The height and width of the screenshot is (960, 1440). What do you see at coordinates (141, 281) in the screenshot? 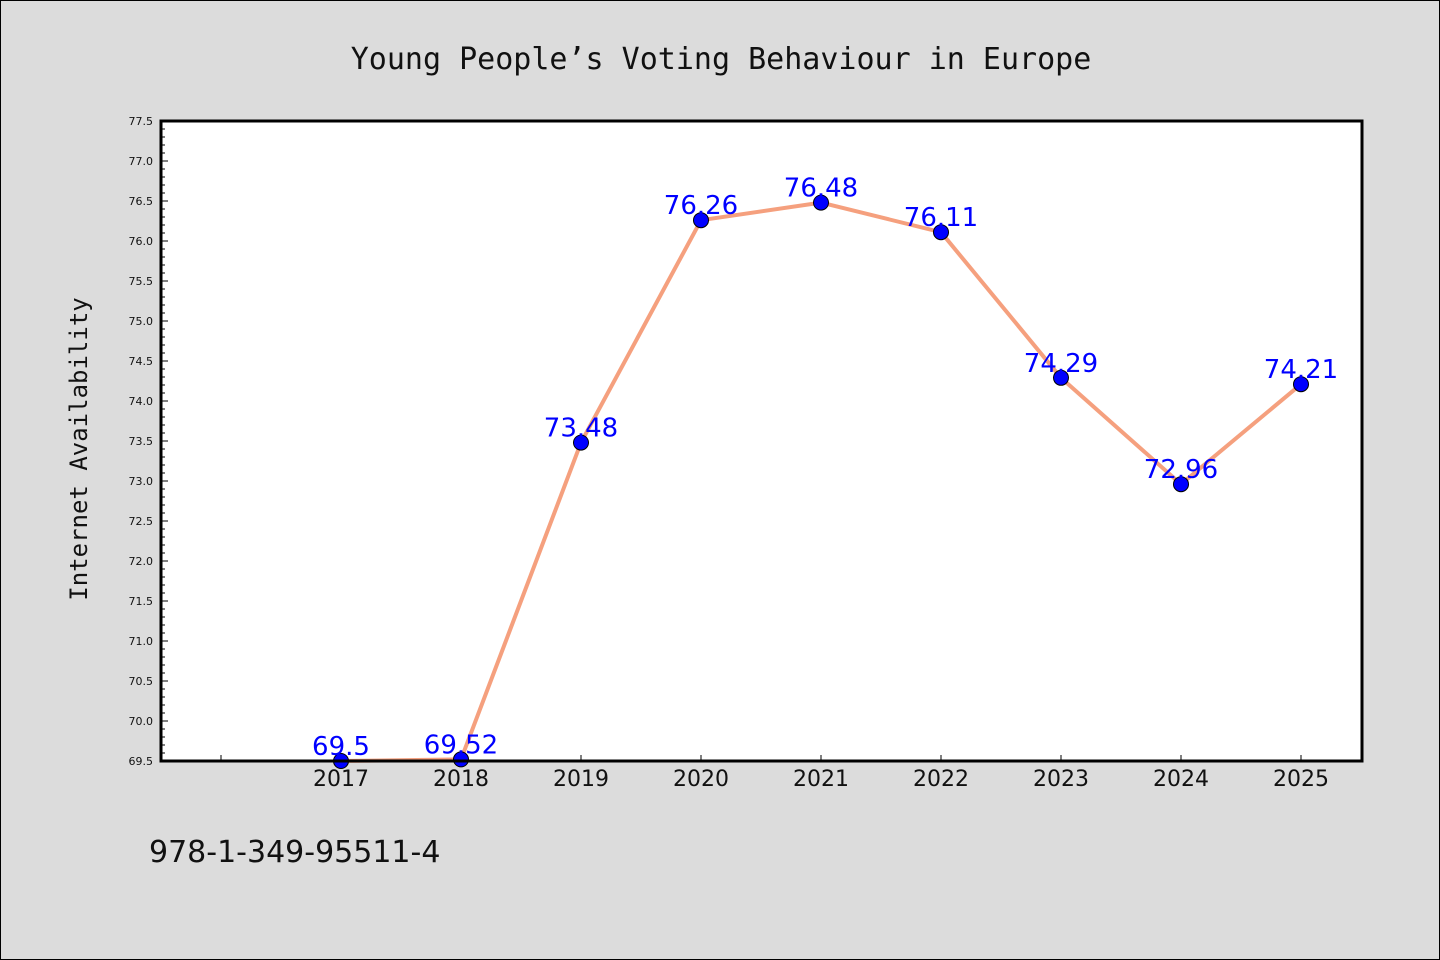
I see `y-tick-label: 75.5` at bounding box center [141, 281].